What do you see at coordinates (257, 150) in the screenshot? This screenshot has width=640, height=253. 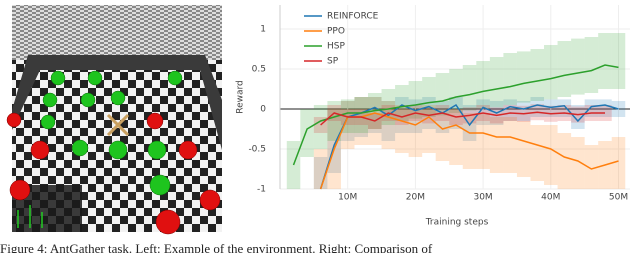 I see `y-tick-label: -0.5` at bounding box center [257, 150].